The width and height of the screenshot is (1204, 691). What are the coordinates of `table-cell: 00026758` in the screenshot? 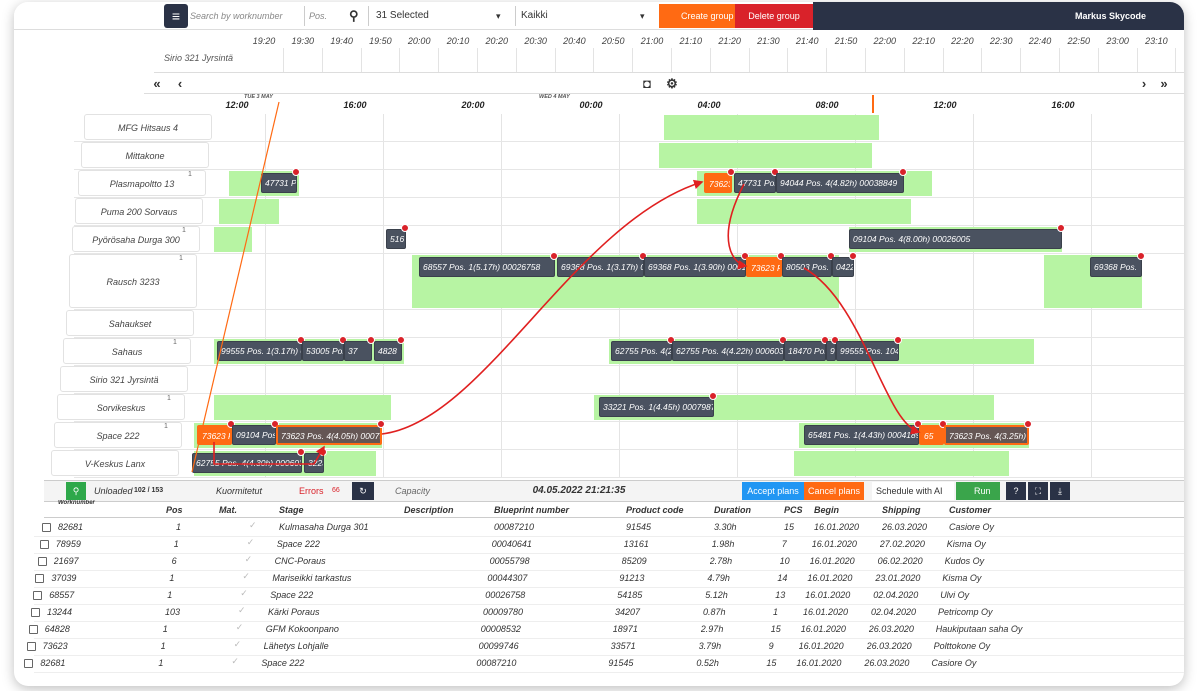 It's located at (505, 595).